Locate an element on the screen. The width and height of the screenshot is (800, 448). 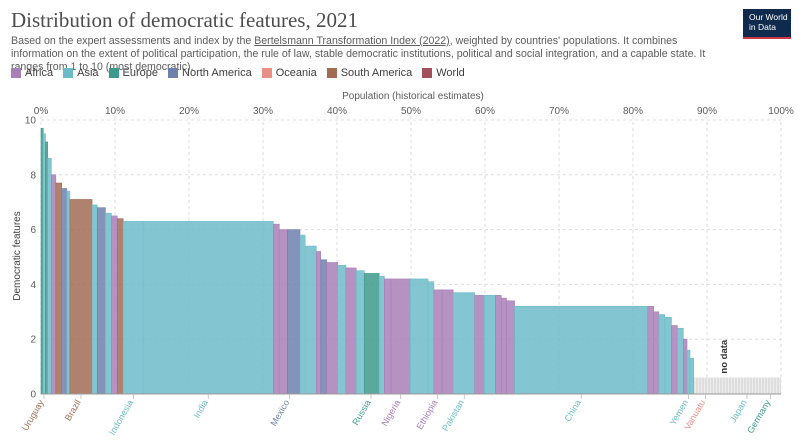
legend-label: North America is located at coordinates (217, 73).